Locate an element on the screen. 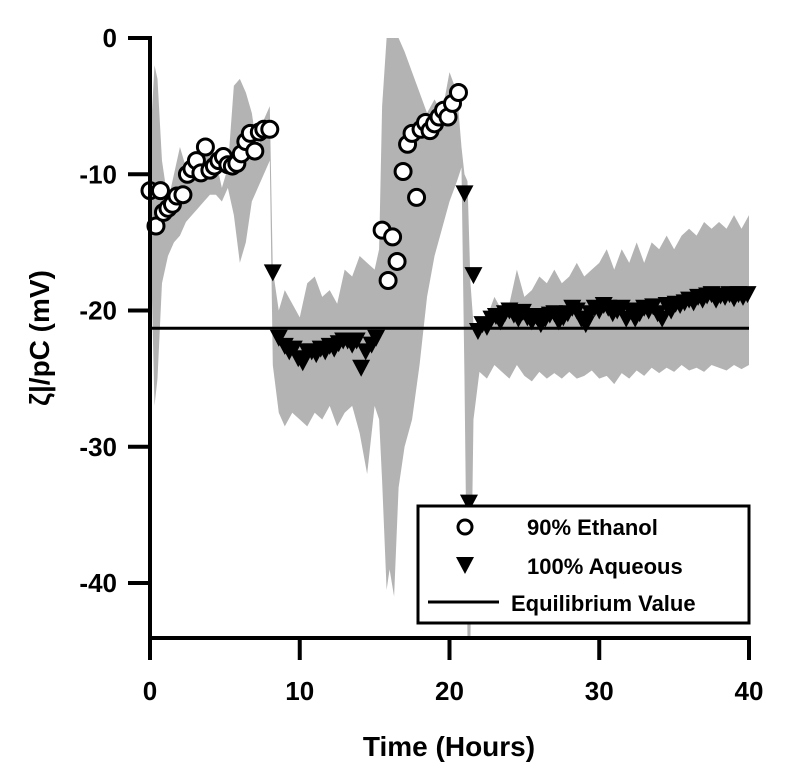 Image resolution: width=800 pixels, height=767 pixels. x-tick-label: 10 is located at coordinates (299, 691).